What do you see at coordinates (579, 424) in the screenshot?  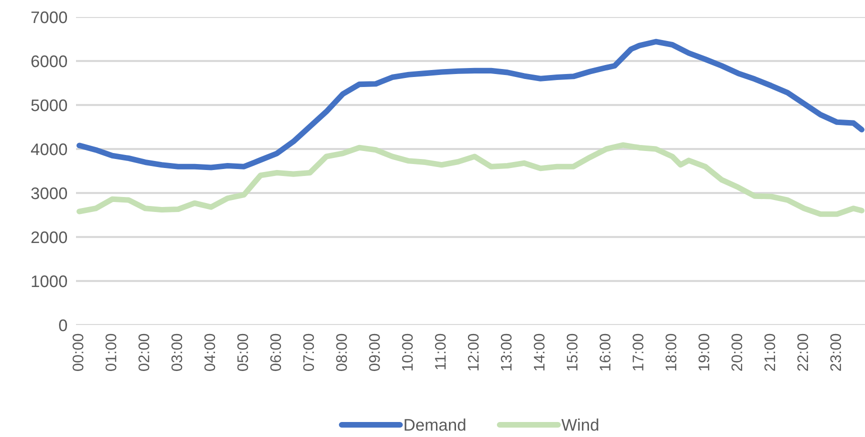 I see `legend-label: Wind` at bounding box center [579, 424].